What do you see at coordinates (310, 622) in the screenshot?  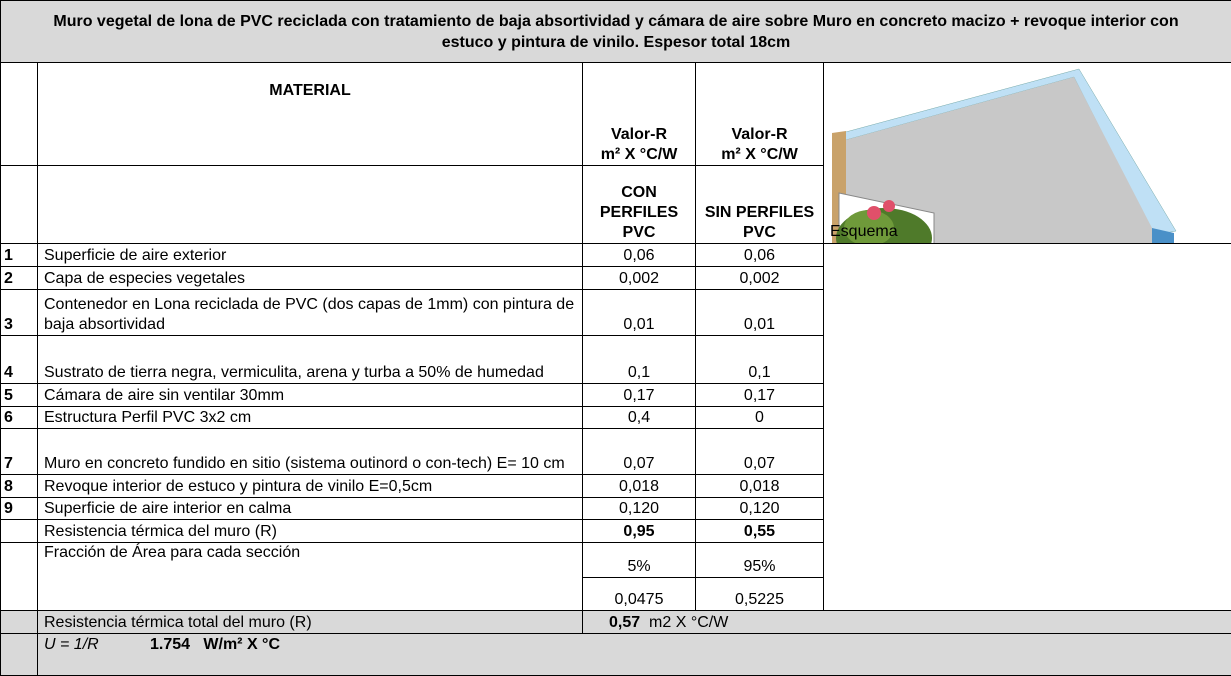 I see `total-label: Resistencia térmica total del muro (R)` at bounding box center [310, 622].